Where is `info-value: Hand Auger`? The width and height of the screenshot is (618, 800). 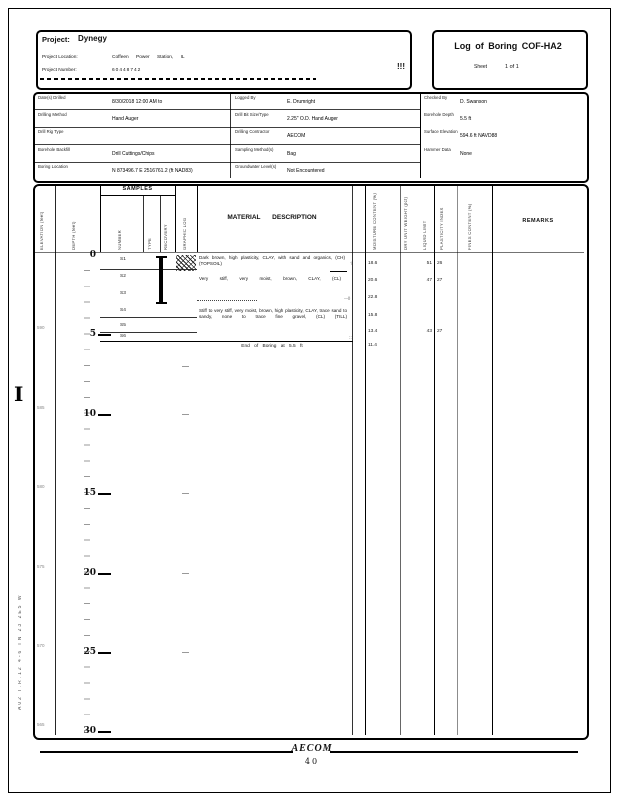
info-value: Hand Auger is located at coordinates (125, 119).